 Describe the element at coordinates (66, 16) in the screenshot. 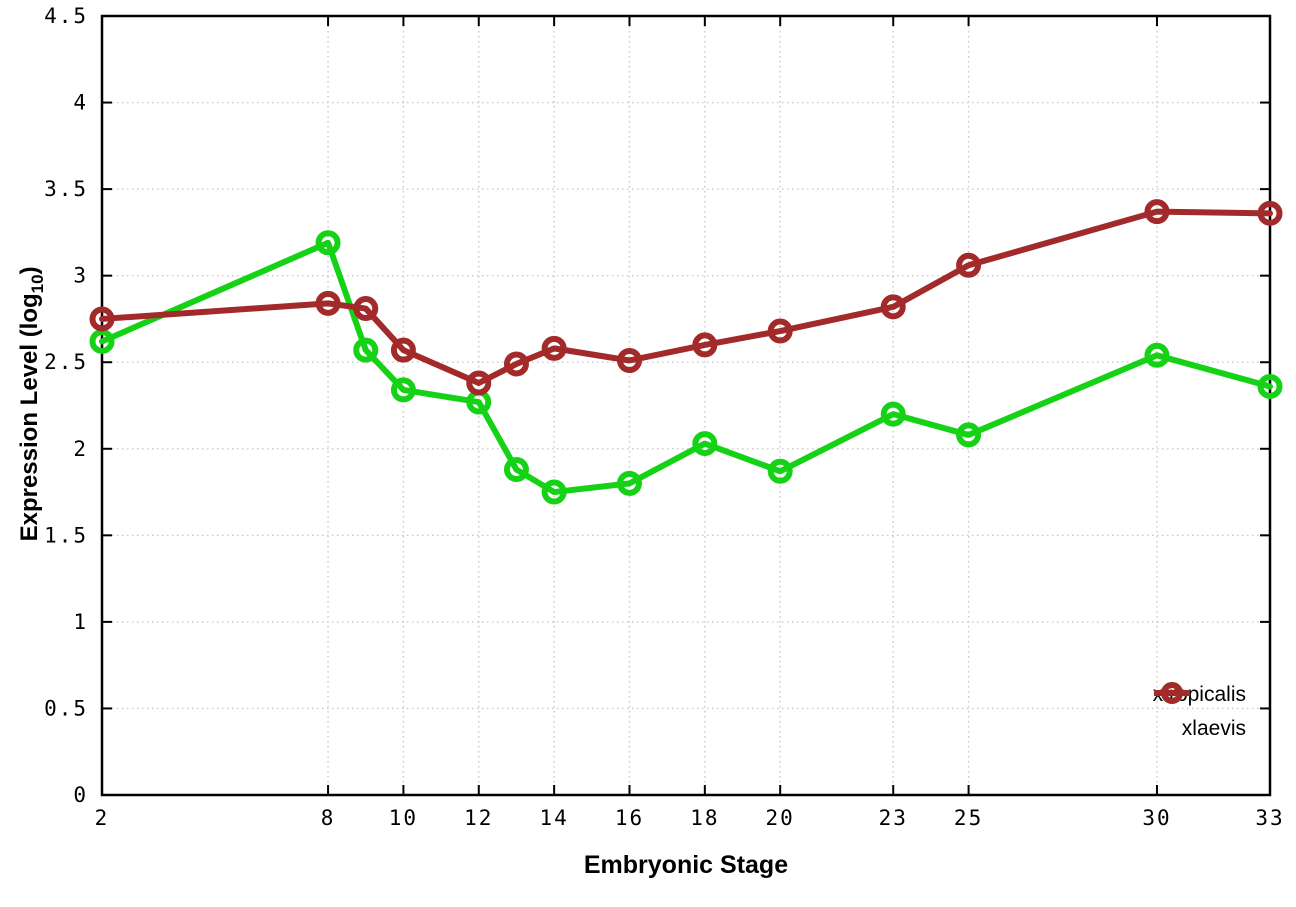

I see `y-tick-label: 4.5` at that location.